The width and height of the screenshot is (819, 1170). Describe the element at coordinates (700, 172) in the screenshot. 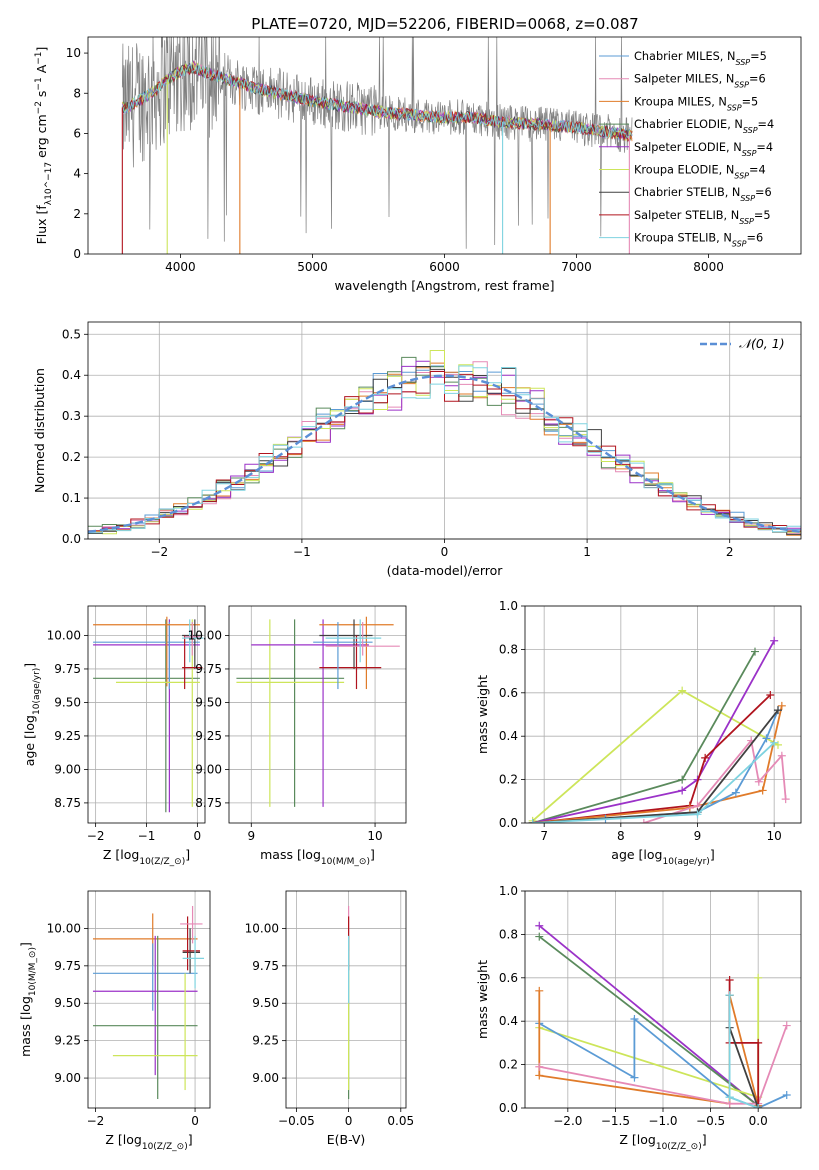

I see `legend-label: Kroupa ELODIE, NSSP=4` at that location.